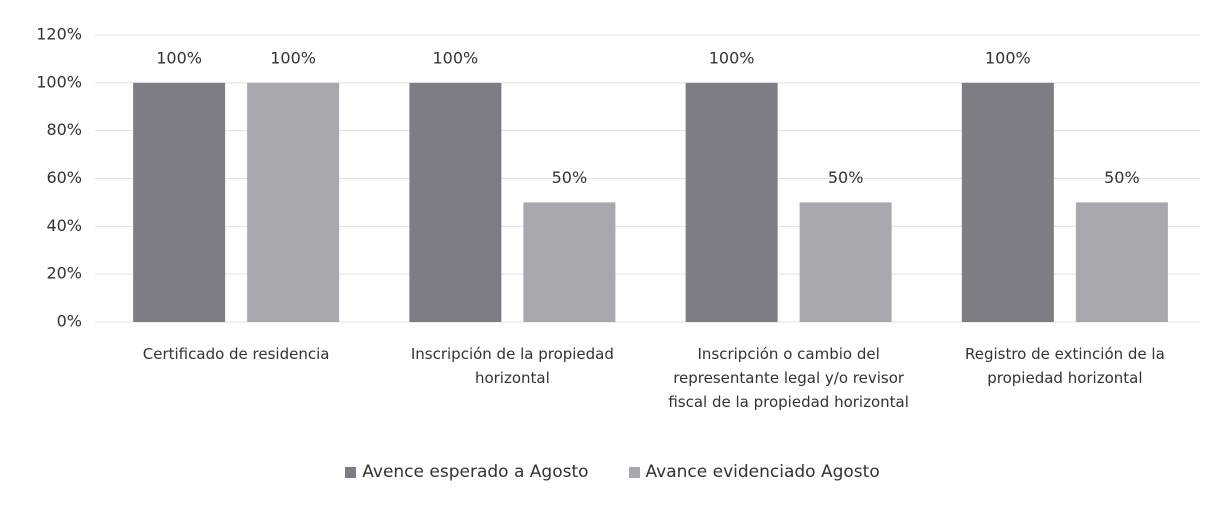 The image size is (1225, 516). Describe the element at coordinates (64, 273) in the screenshot. I see `y-tick-label: 20%` at that location.